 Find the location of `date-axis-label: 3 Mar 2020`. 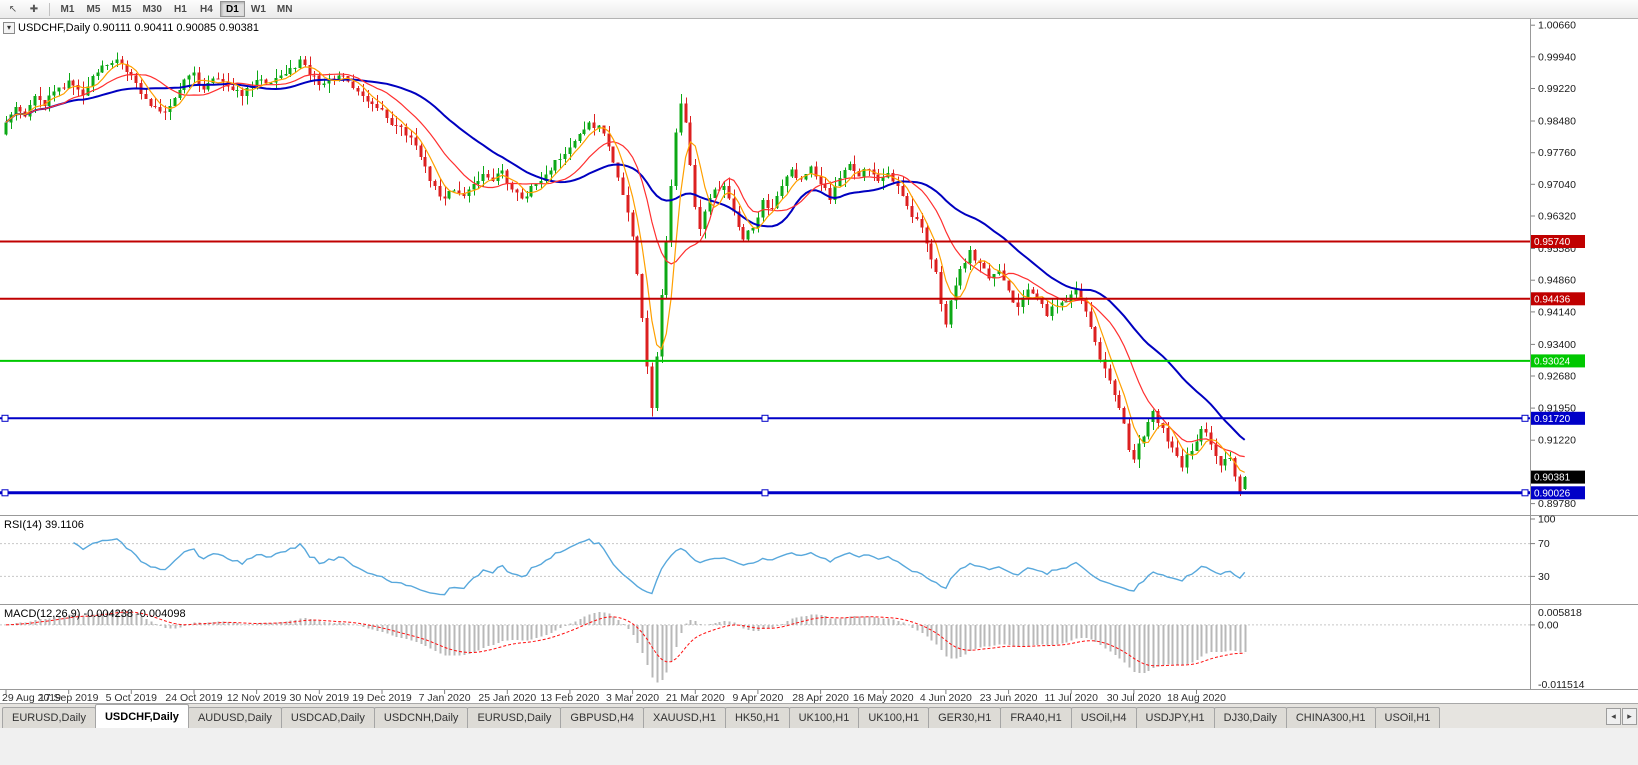

date-axis-label: 3 Mar 2020 is located at coordinates (632, 697).